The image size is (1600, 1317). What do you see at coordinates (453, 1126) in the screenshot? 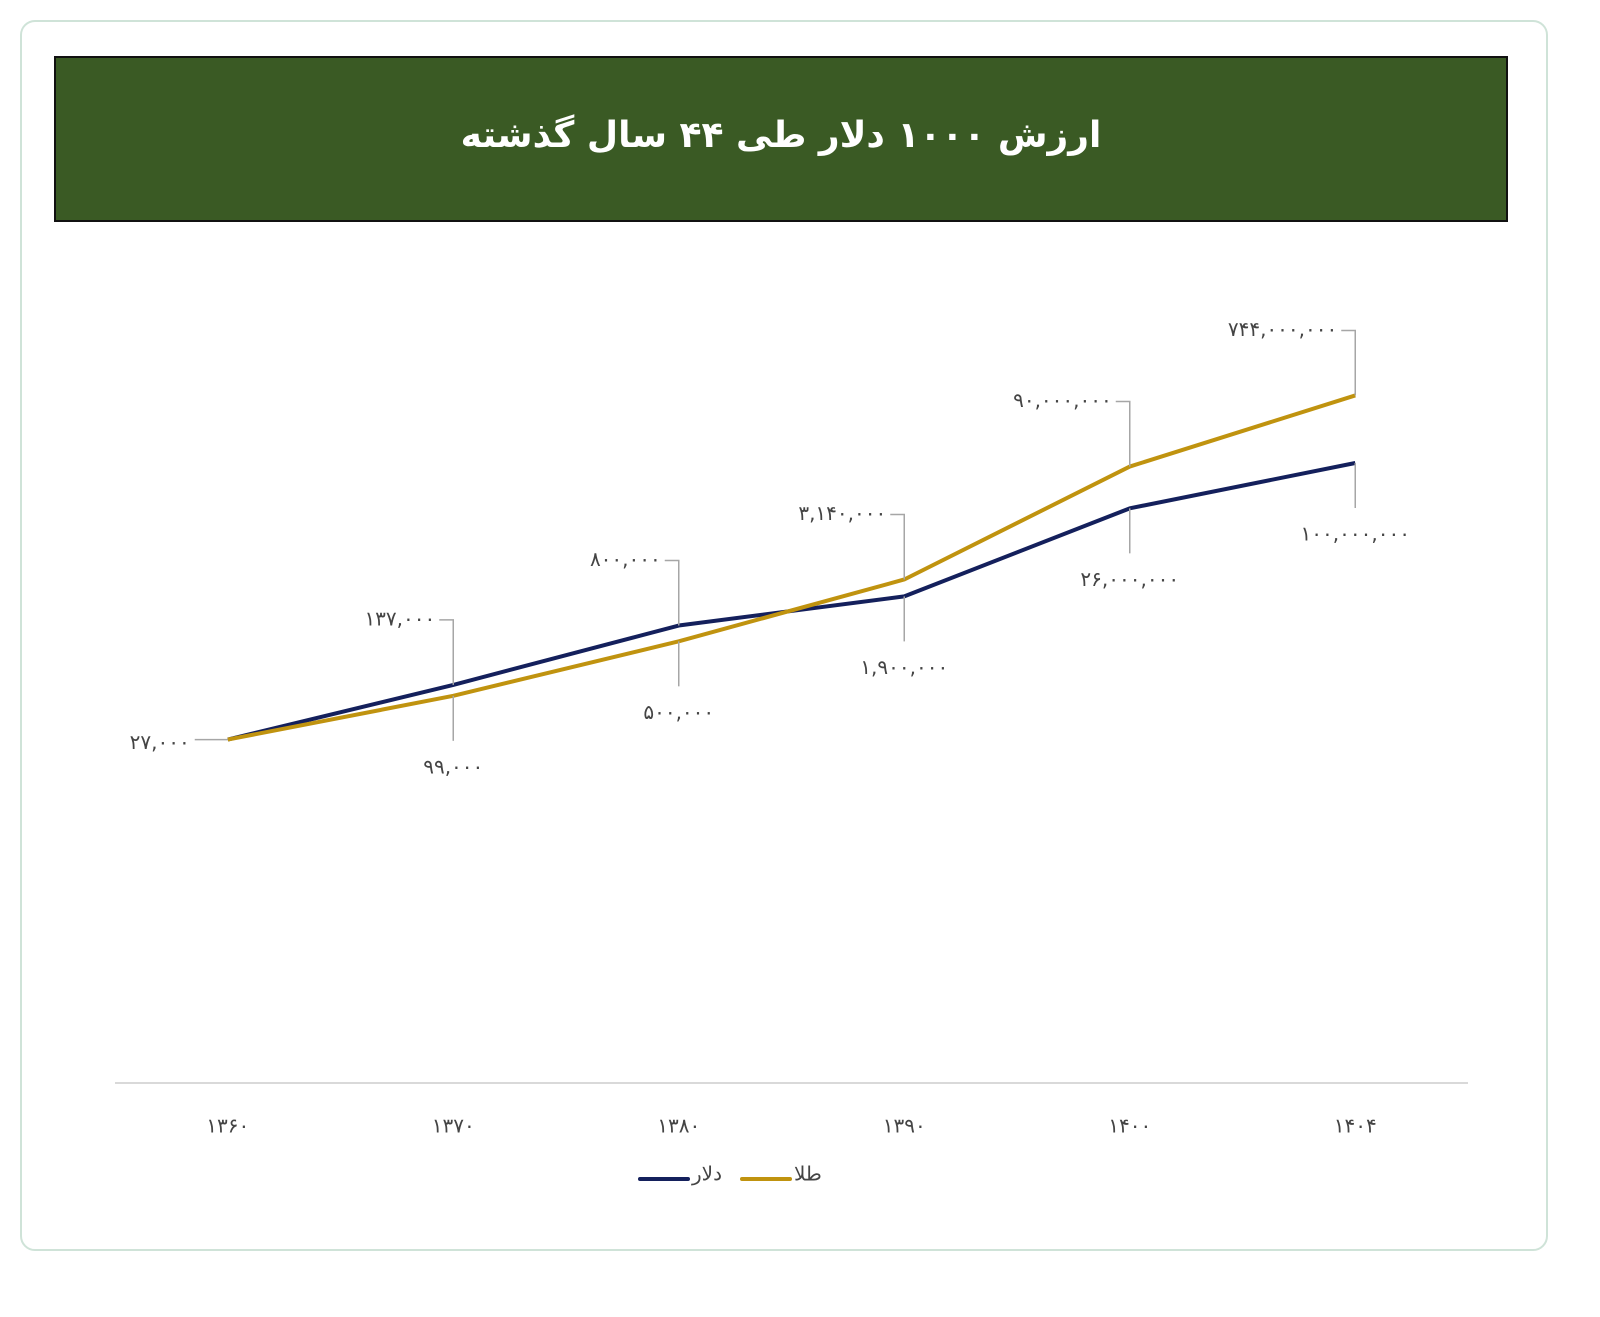
I see `x-tick-label: ۱۳۷۰` at bounding box center [453, 1126].